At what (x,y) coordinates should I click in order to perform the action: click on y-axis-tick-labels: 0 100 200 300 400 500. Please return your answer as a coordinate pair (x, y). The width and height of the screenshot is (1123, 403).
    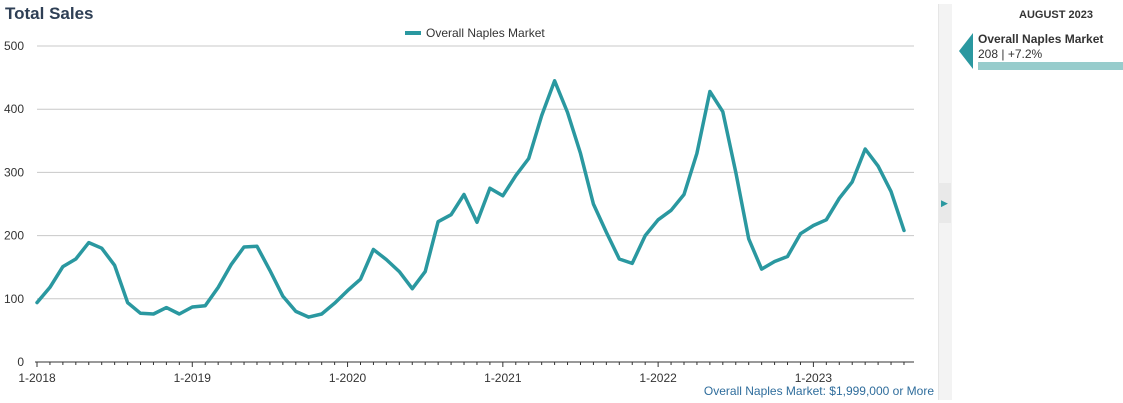
    Looking at the image, I should click on (14, 204).